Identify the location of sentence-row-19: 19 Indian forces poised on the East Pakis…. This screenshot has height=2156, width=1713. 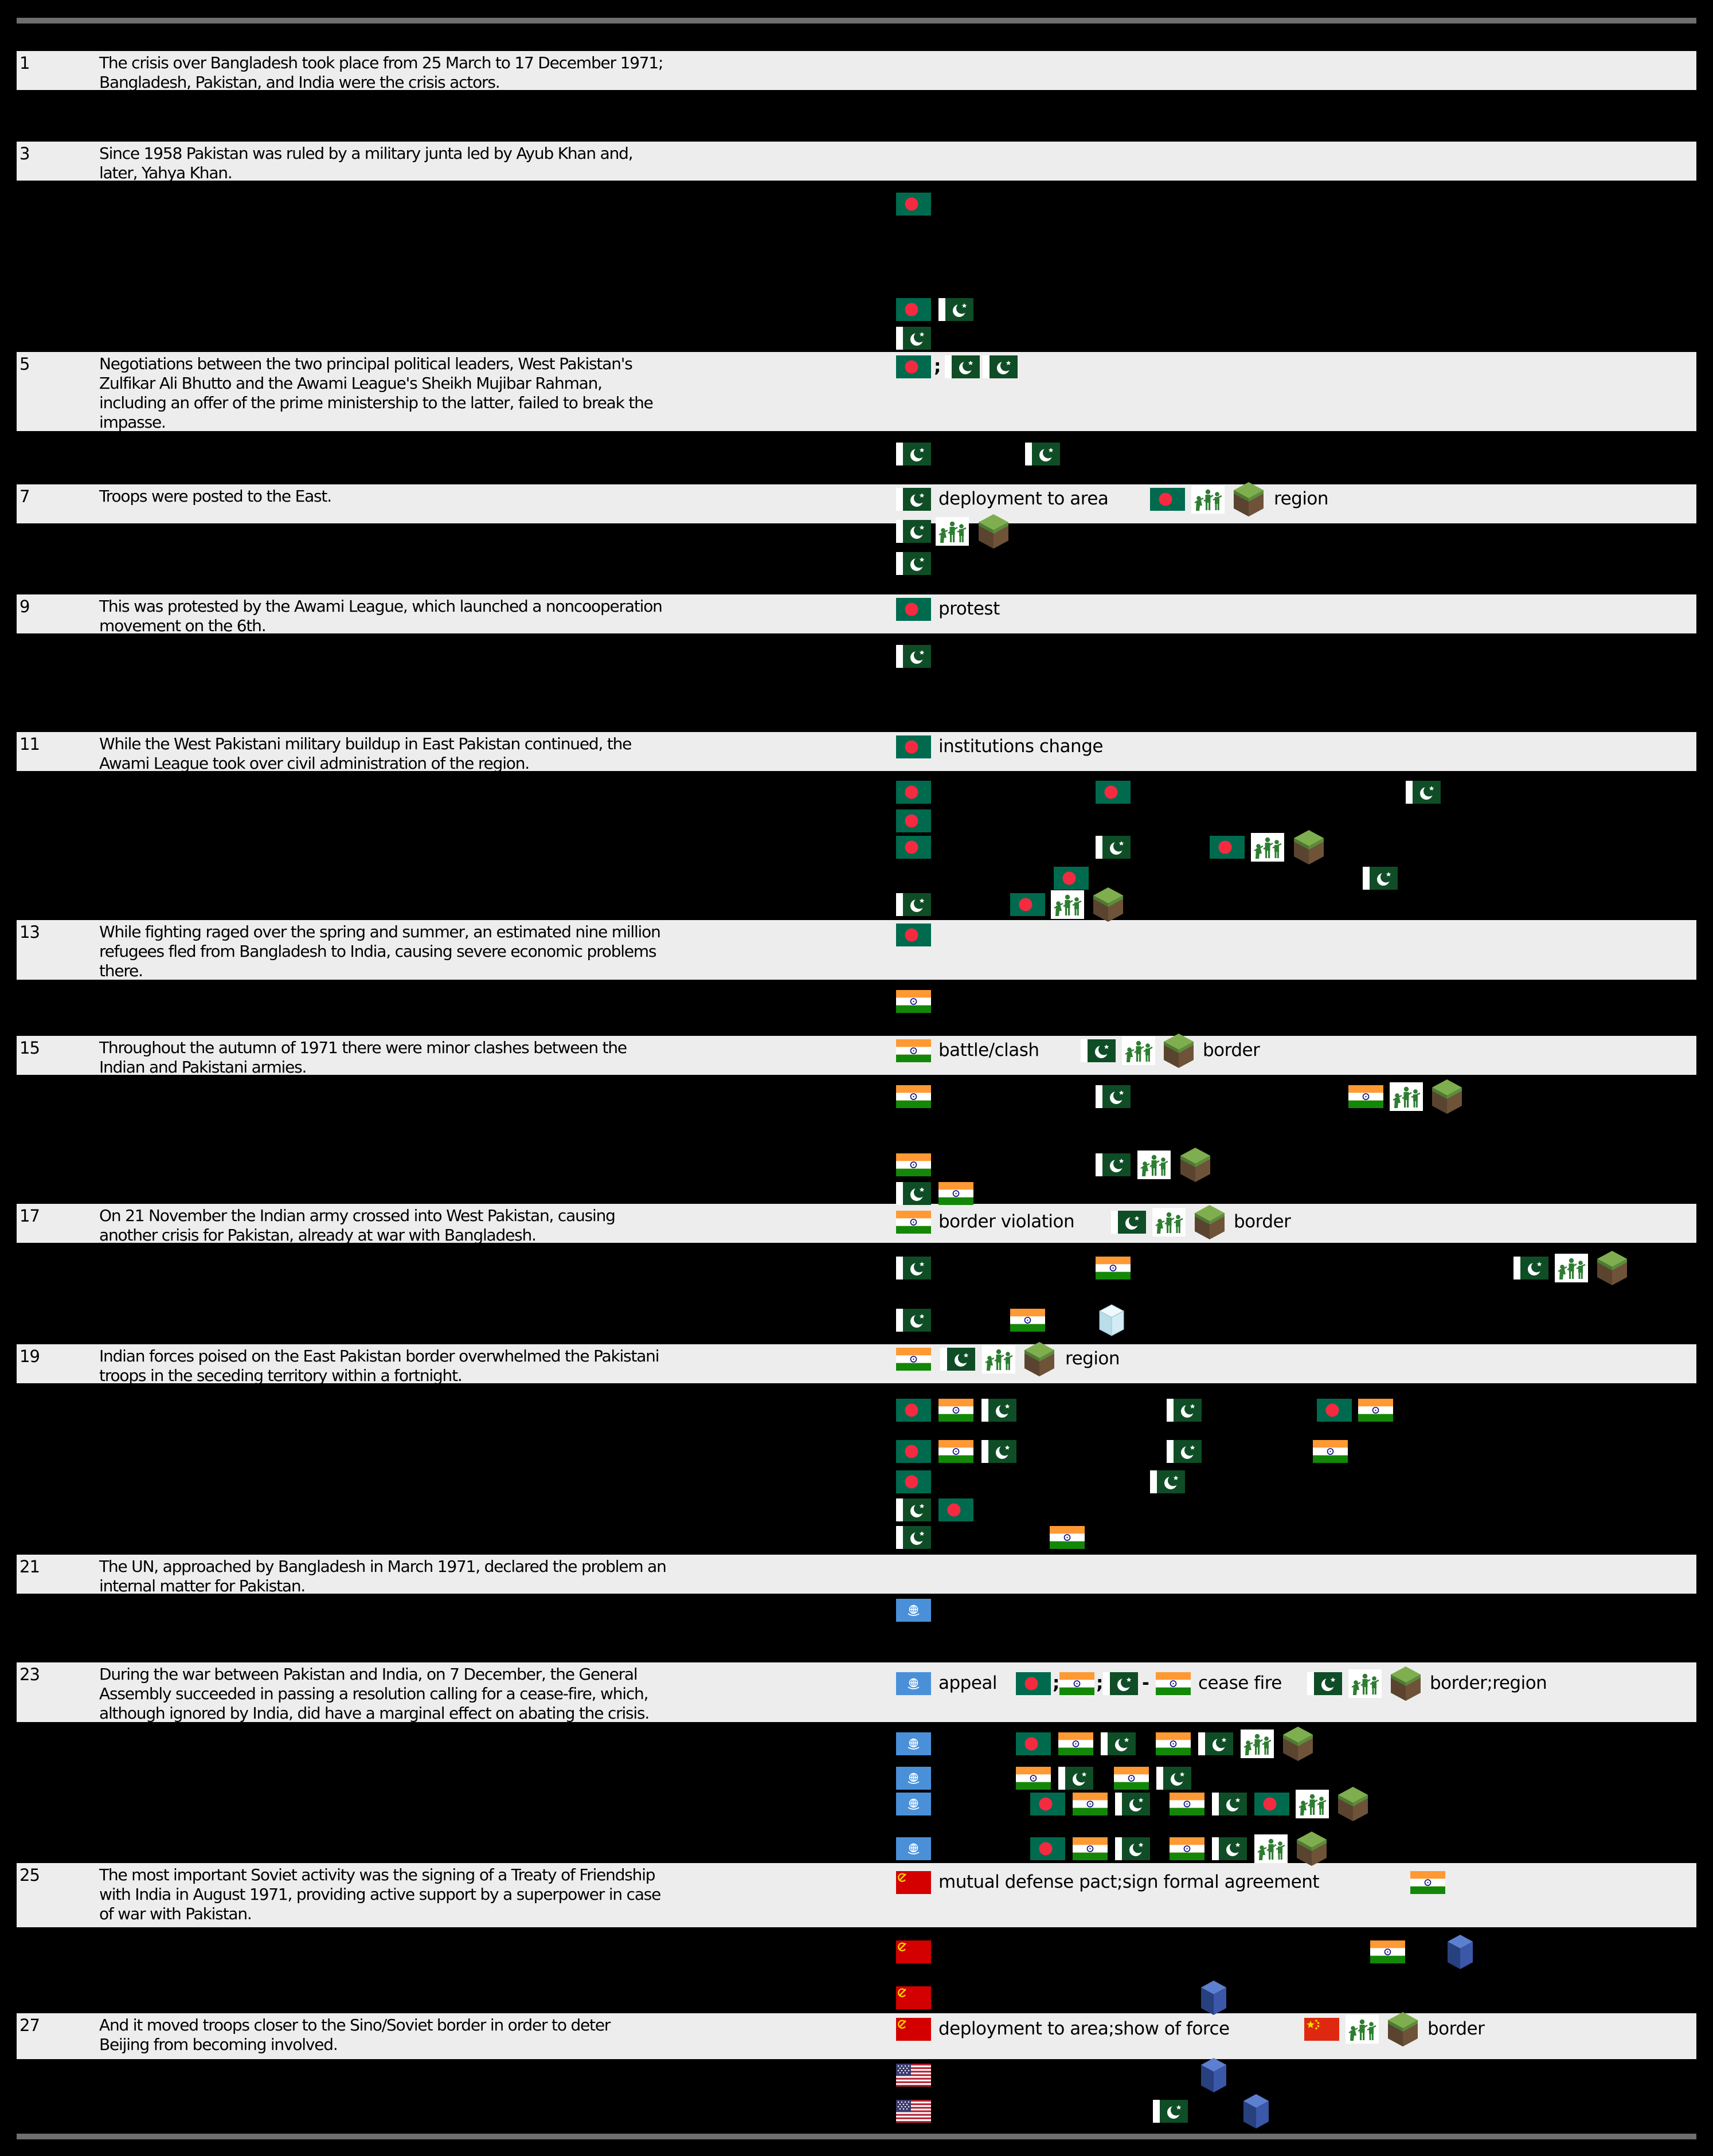
(856, 1364).